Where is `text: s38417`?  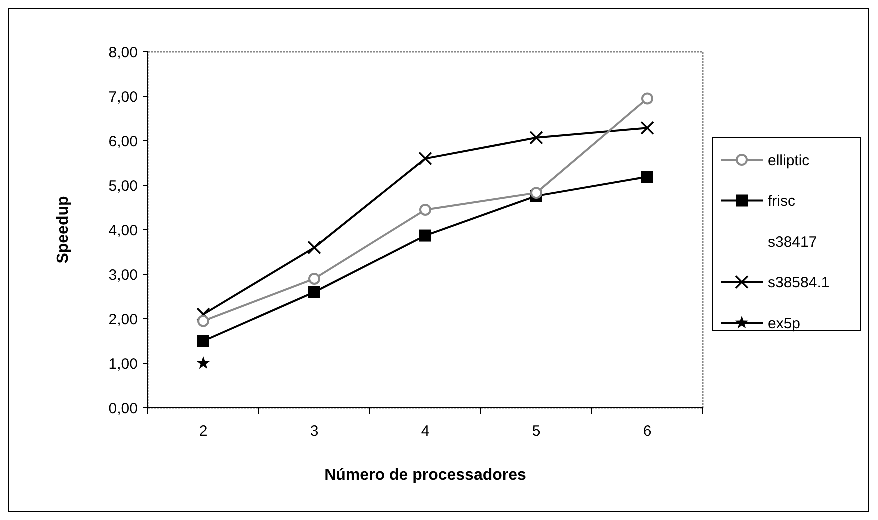 text: s38417 is located at coordinates (793, 242).